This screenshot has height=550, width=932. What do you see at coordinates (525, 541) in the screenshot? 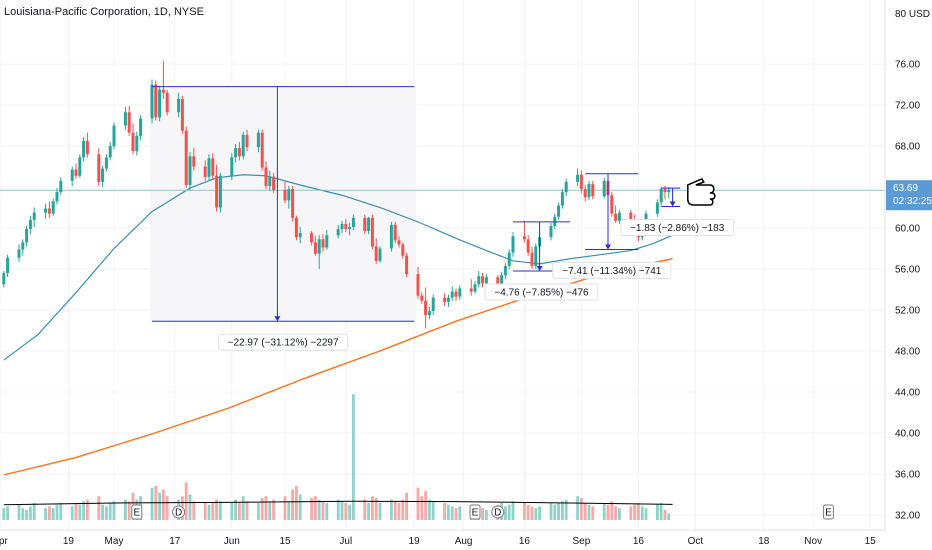
I see `time-tick-label: 16` at bounding box center [525, 541].